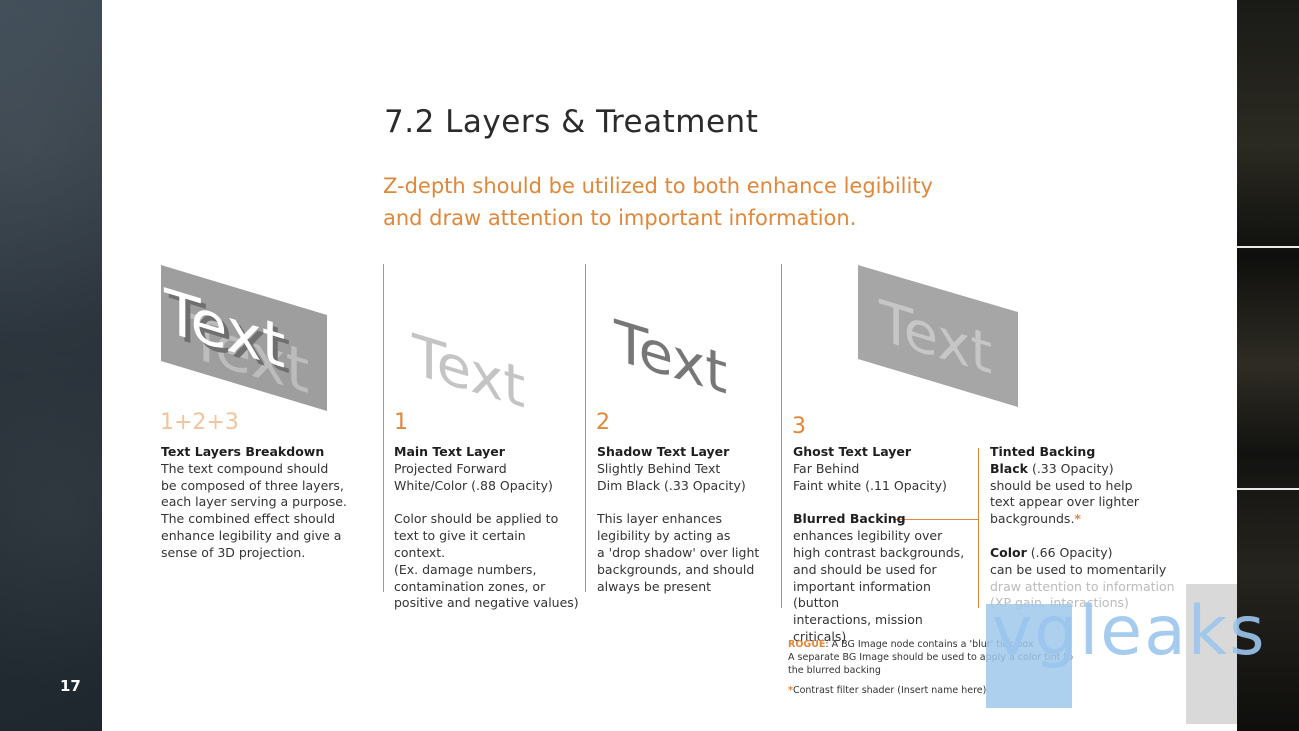  I want to click on body-text: backgrounds., so click(1032, 519).